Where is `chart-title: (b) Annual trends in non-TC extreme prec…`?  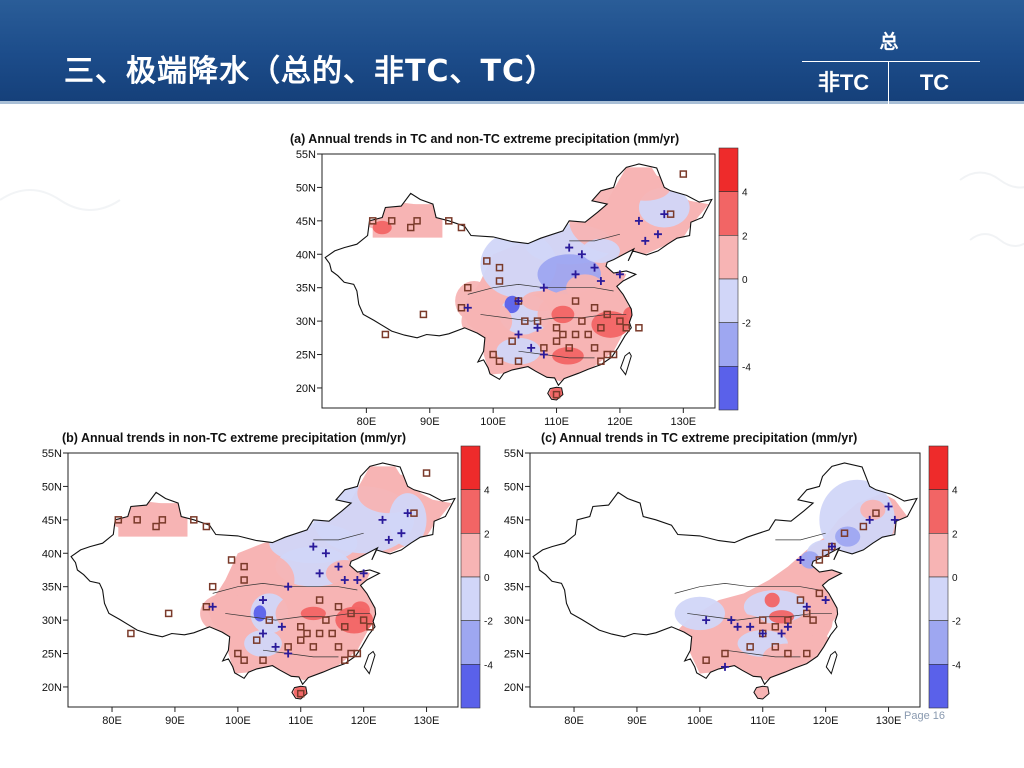
chart-title: (b) Annual trends in non-TC extreme prec… is located at coordinates (234, 438).